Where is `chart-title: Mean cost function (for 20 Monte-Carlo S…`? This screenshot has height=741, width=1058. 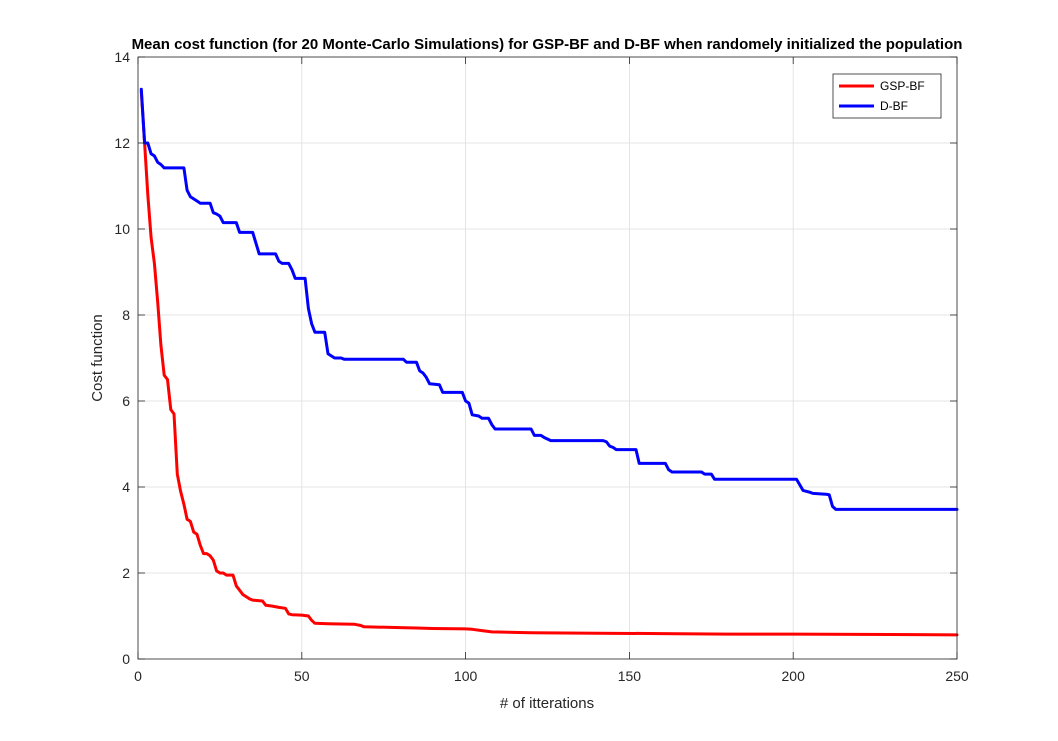
chart-title: Mean cost function (for 20 Monte-Carlo S… is located at coordinates (547, 44).